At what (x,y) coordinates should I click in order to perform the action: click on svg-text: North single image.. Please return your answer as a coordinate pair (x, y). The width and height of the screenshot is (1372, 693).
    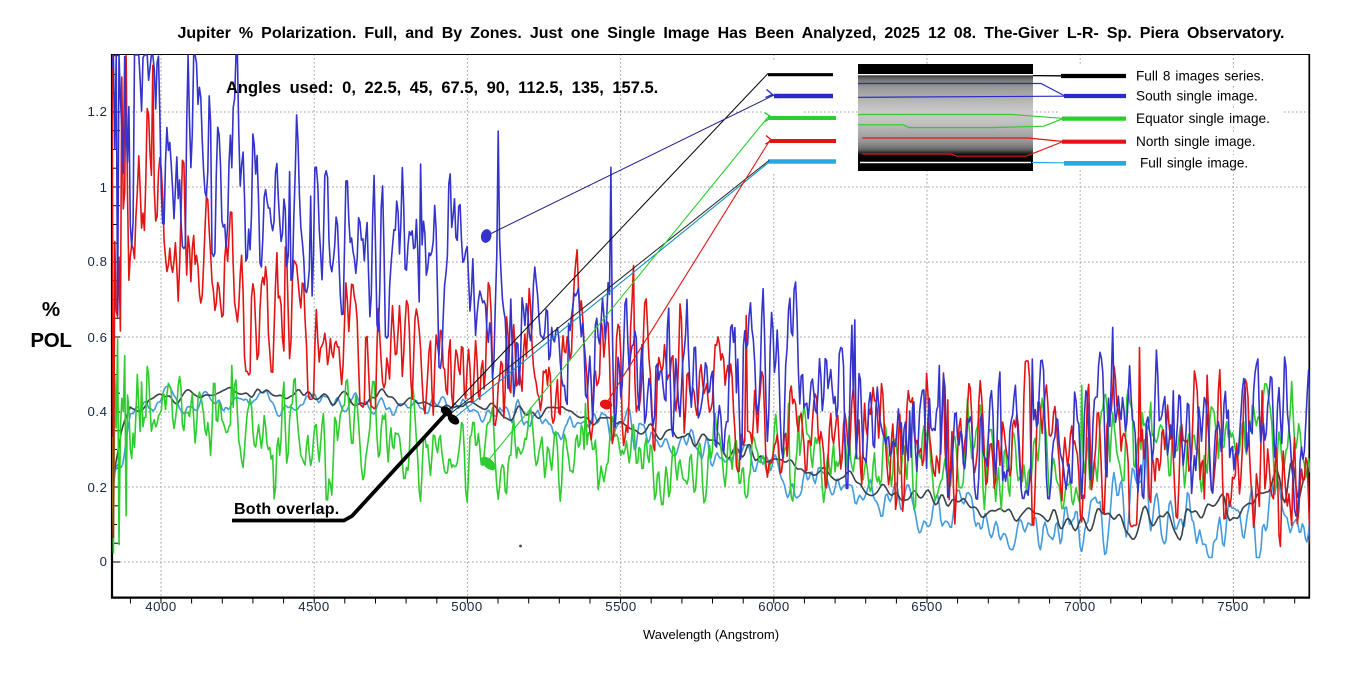
    Looking at the image, I should click on (1196, 141).